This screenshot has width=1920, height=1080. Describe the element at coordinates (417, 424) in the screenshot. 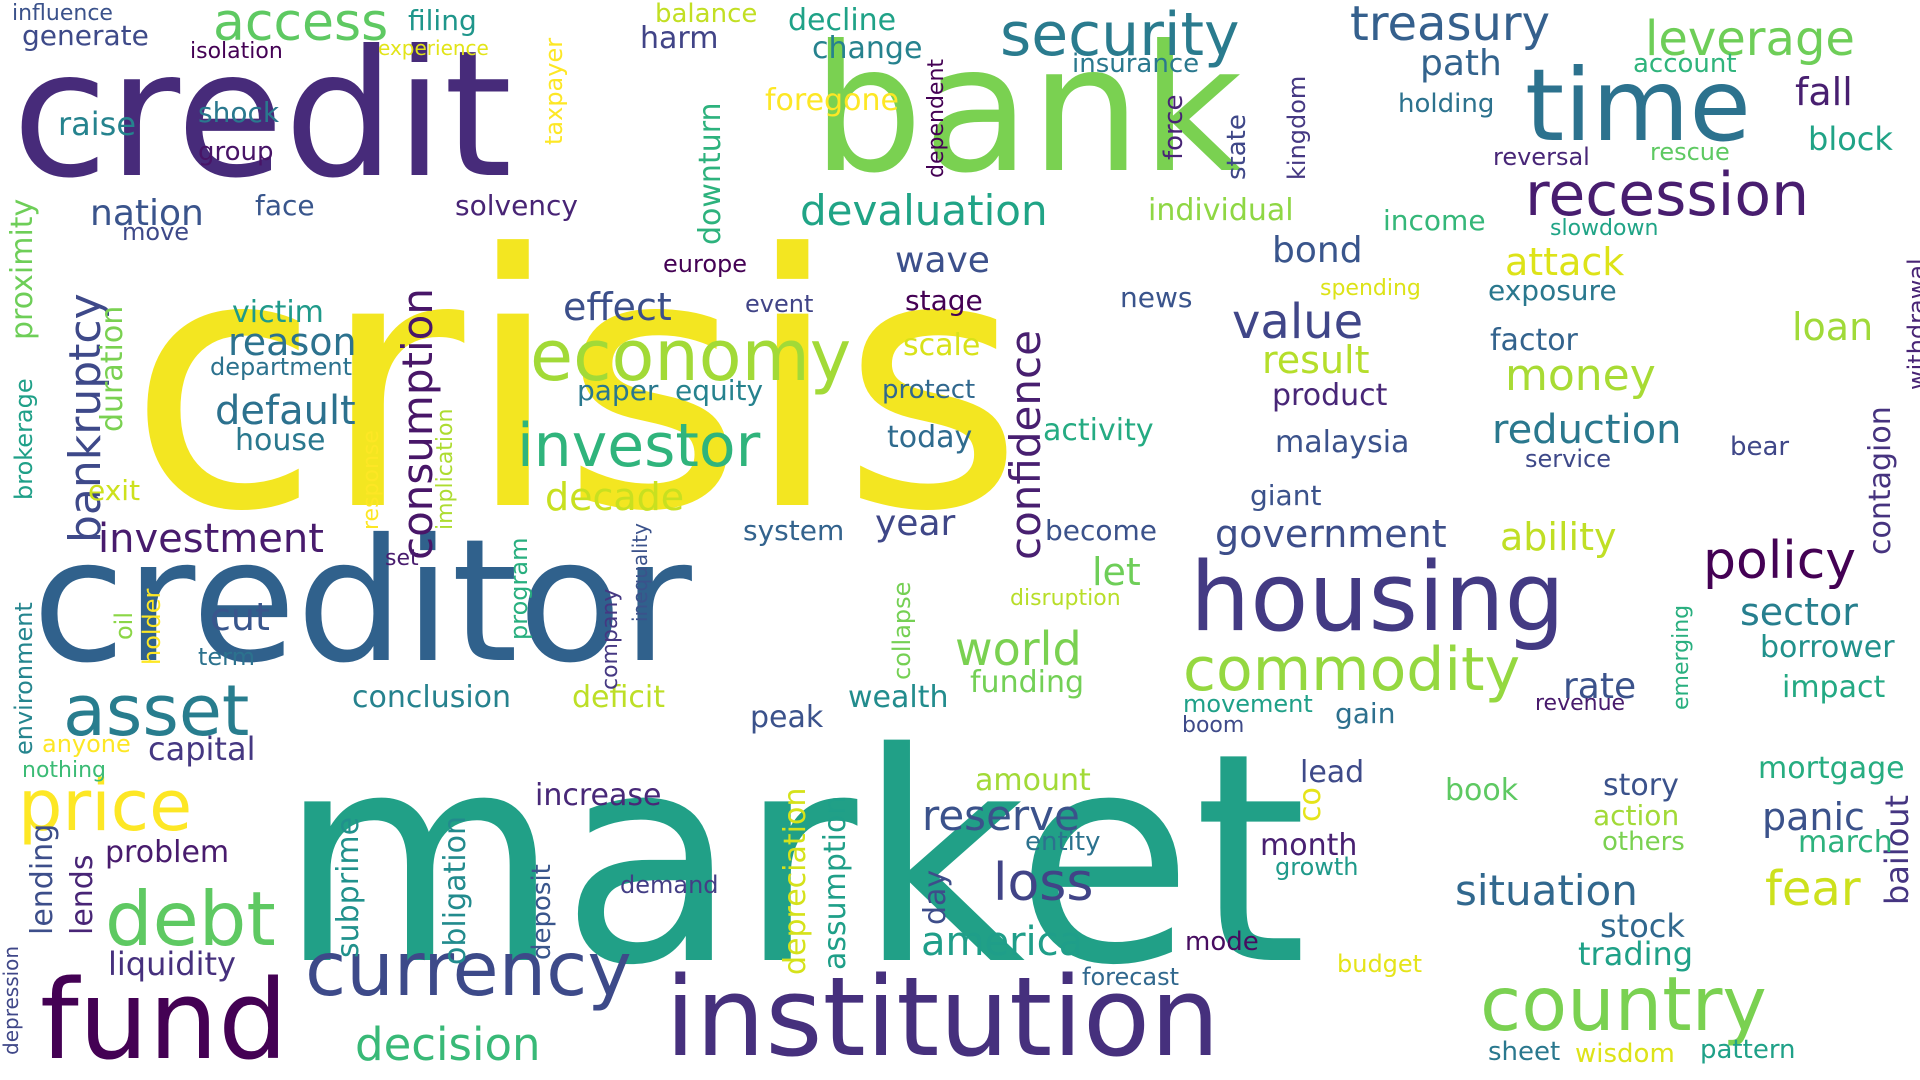

I see `word-consumption: consumption` at that location.